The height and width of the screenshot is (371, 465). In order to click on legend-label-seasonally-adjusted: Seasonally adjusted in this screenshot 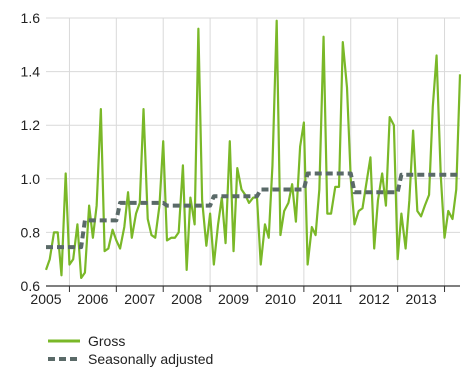, I will do `click(150, 359)`.